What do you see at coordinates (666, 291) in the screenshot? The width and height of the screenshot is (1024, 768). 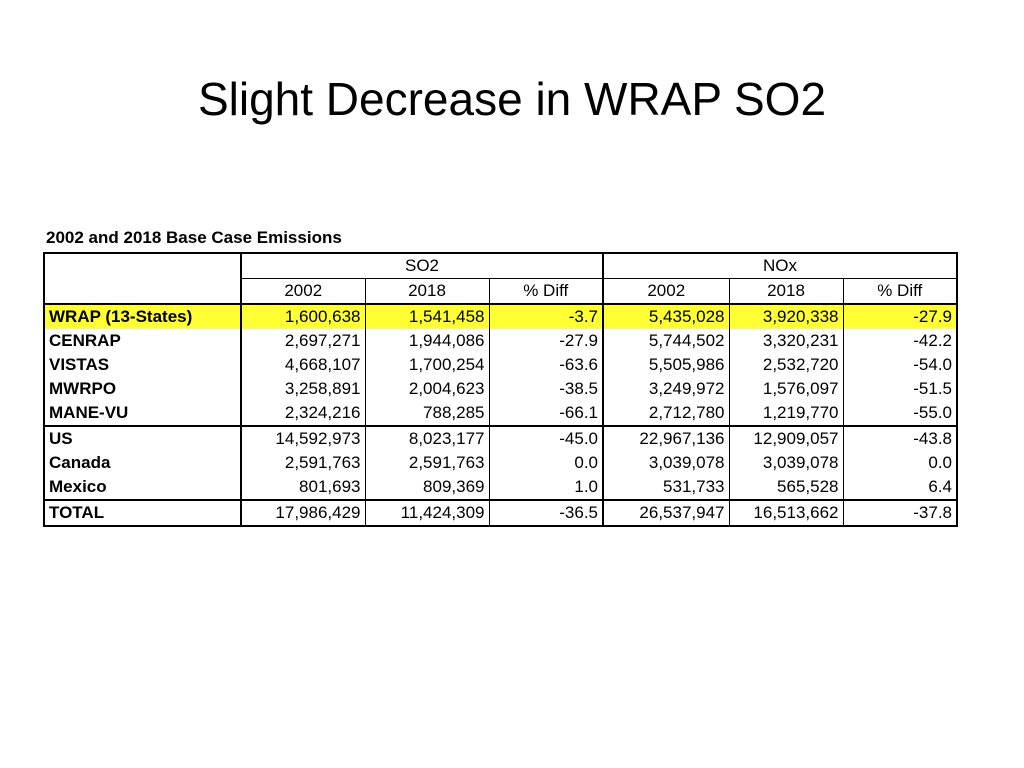 I see `col-header-nox-2002: 2002` at bounding box center [666, 291].